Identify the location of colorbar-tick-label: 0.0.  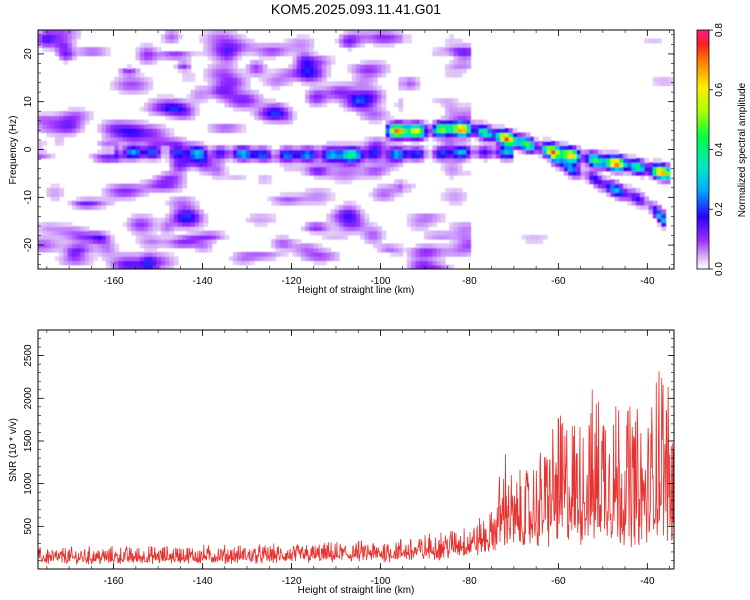
(719, 269).